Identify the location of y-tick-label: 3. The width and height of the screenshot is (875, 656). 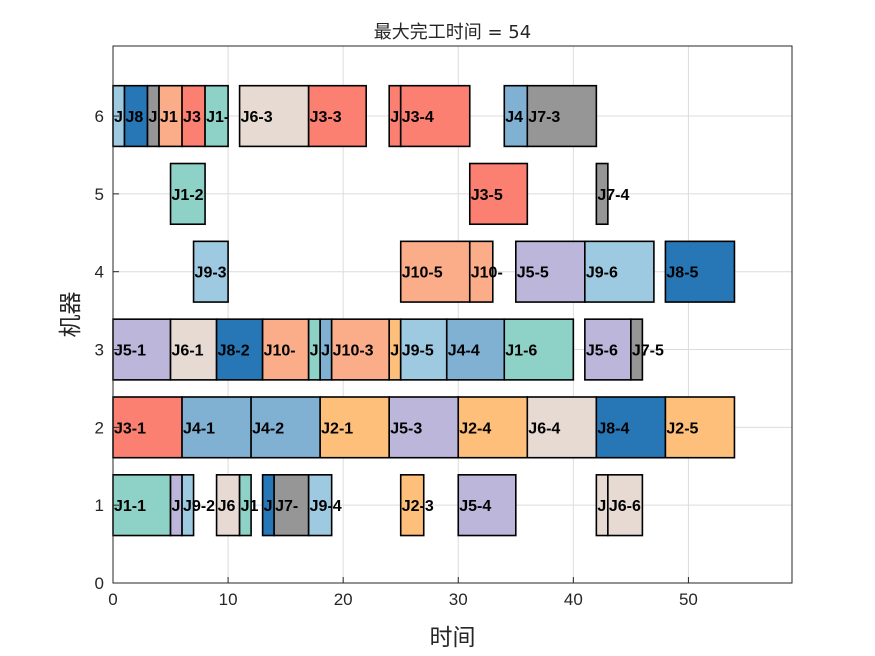
(99, 350).